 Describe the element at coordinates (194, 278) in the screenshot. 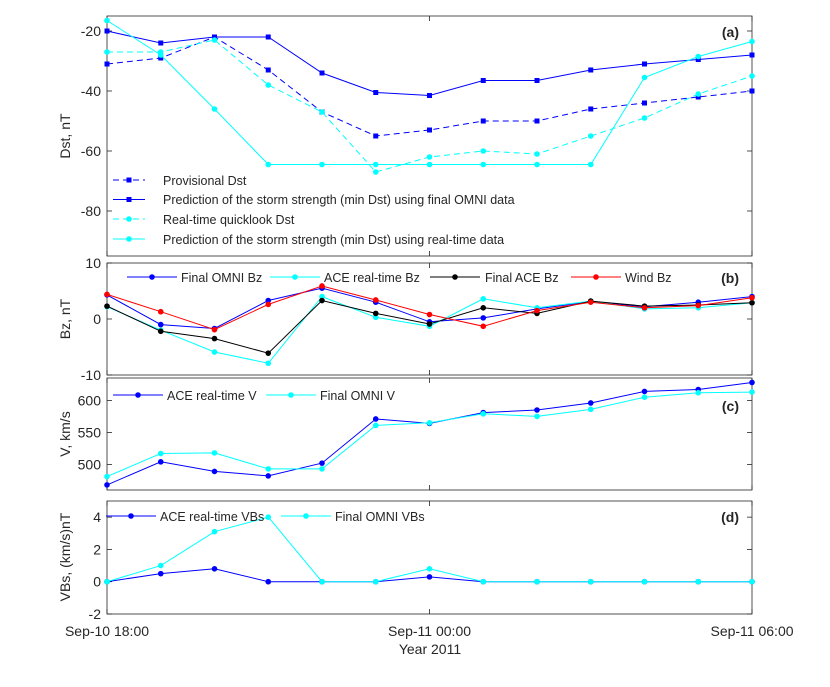

I see `legend-entry-final-omni-bz: Final OMNI Bz` at that location.